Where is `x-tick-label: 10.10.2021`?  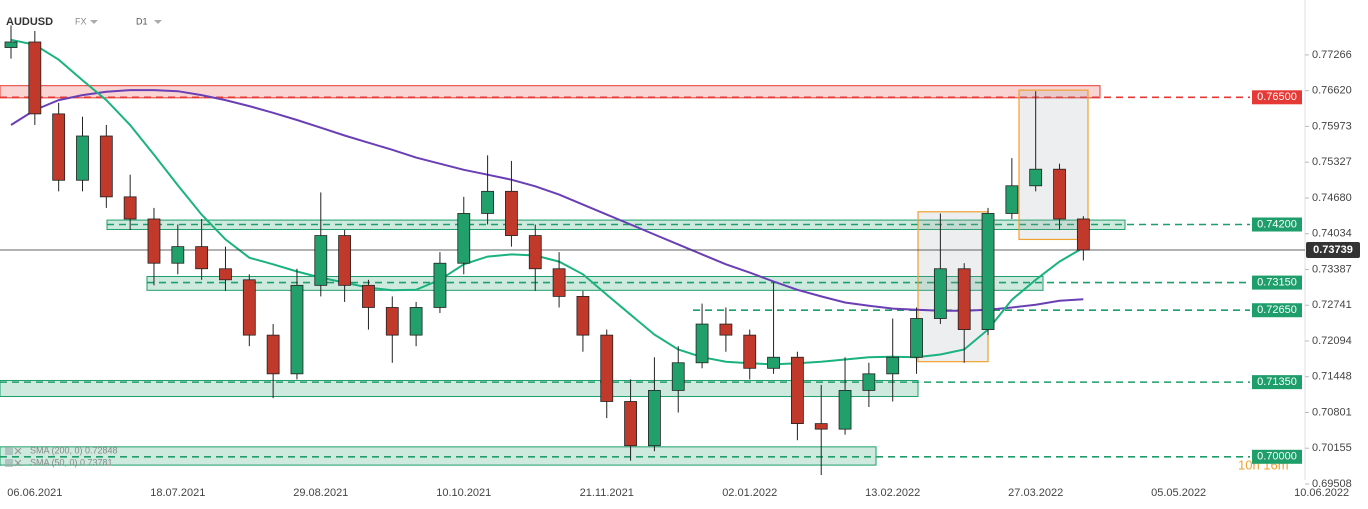 x-tick-label: 10.10.2021 is located at coordinates (463, 493).